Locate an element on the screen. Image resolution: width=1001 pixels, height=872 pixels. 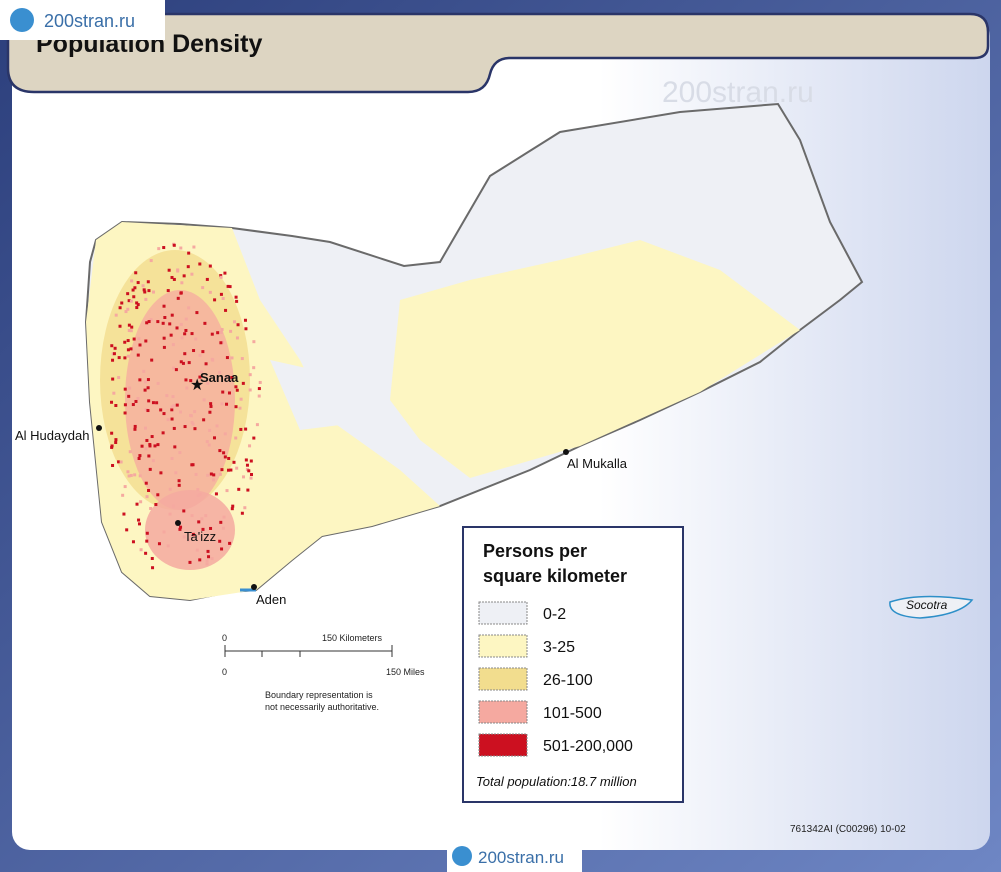
island is located at coordinates (931, 607).